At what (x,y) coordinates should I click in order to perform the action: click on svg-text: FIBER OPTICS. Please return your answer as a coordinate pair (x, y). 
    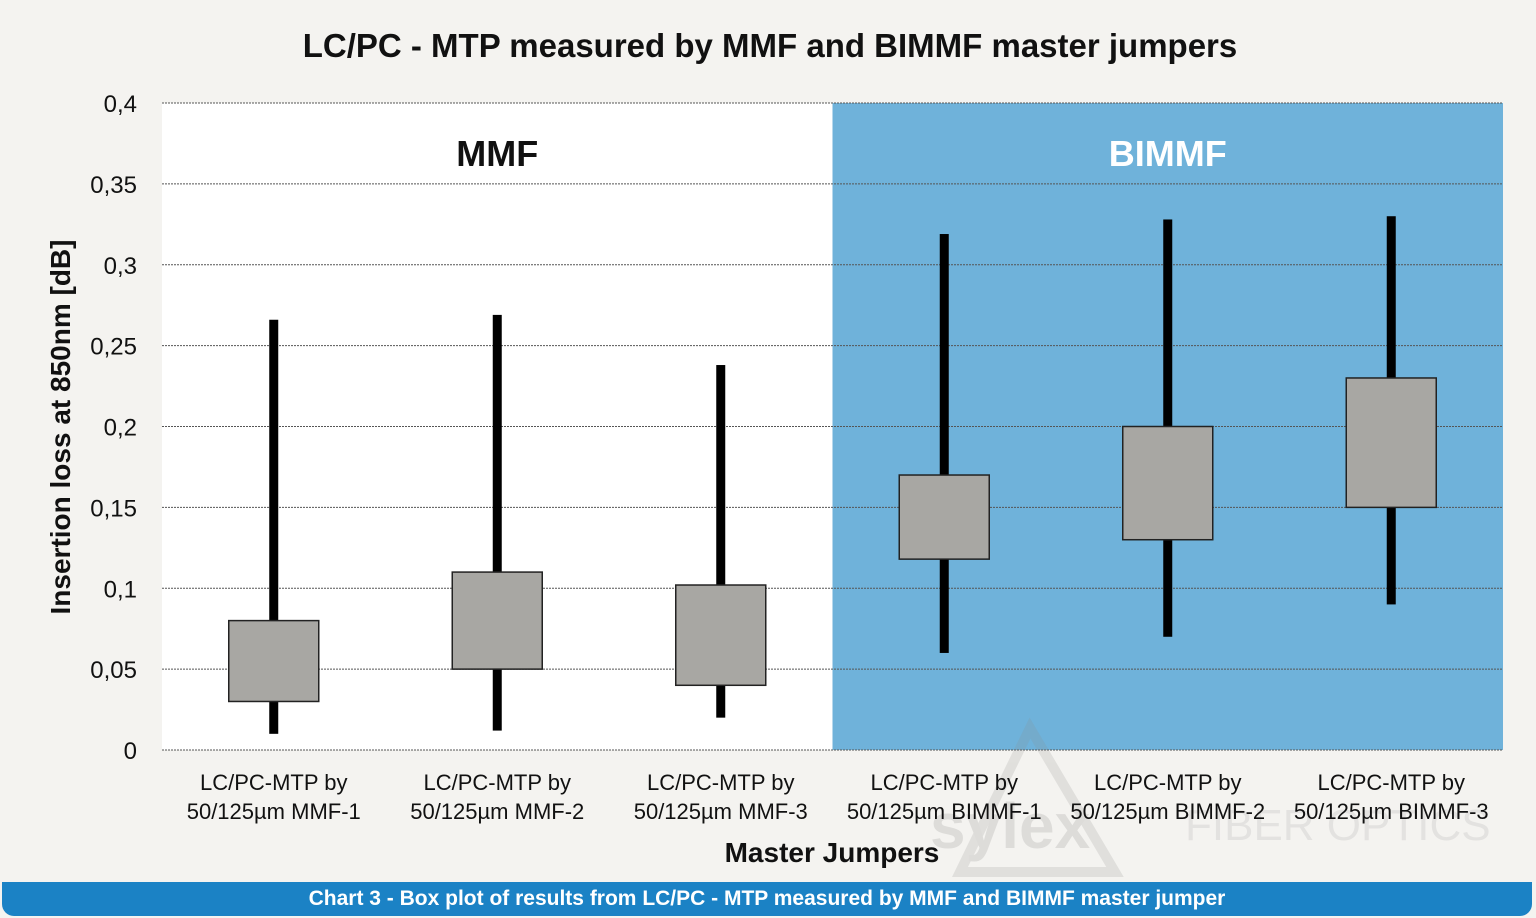
    Looking at the image, I should click on (1338, 825).